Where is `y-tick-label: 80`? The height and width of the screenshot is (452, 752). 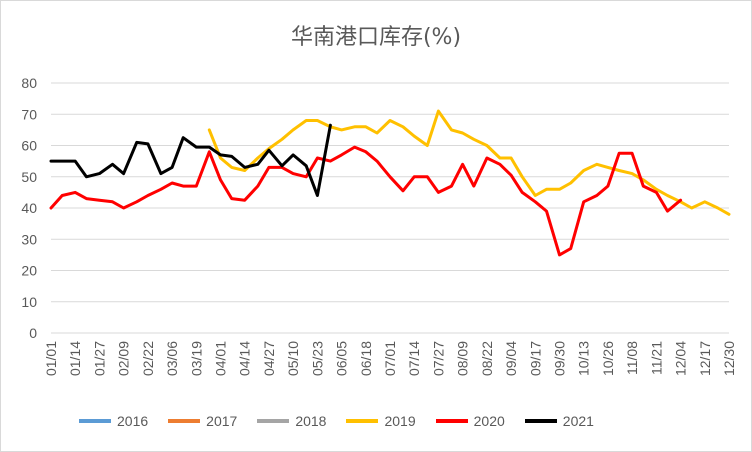
y-tick-label: 80 is located at coordinates (29, 83).